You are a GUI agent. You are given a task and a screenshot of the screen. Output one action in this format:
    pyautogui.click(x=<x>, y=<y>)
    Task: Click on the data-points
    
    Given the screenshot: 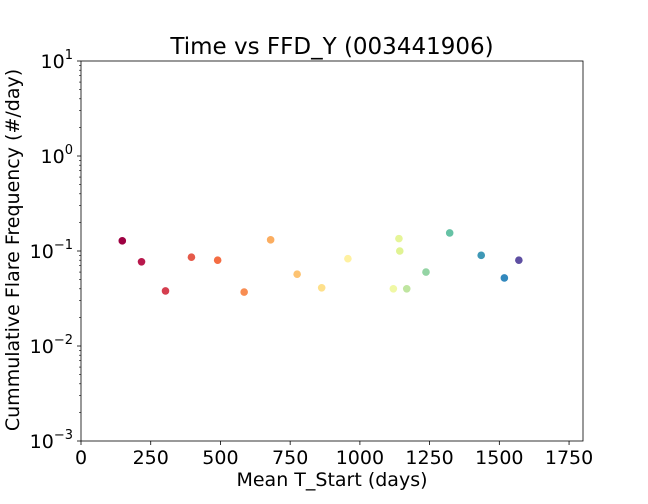 What is the action you would take?
    pyautogui.click(x=320, y=262)
    